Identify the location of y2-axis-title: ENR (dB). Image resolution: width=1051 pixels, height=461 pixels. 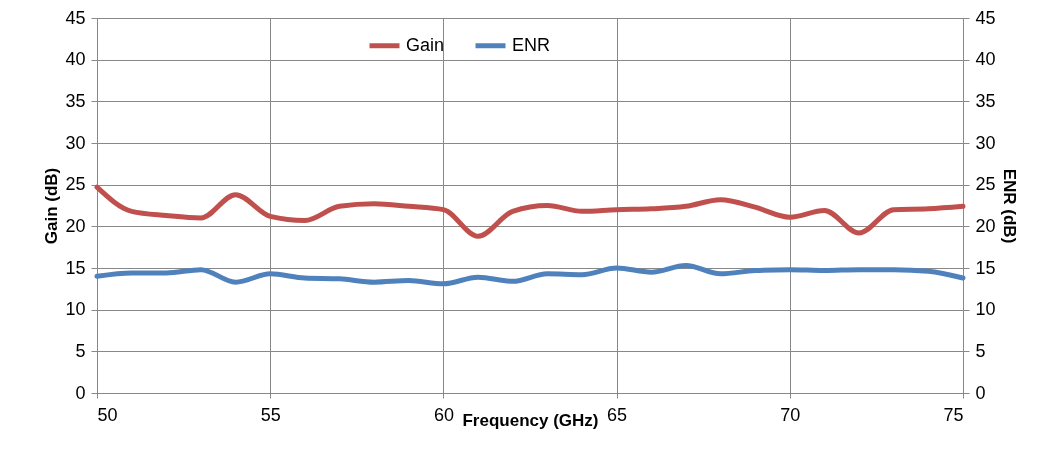
(1009, 206).